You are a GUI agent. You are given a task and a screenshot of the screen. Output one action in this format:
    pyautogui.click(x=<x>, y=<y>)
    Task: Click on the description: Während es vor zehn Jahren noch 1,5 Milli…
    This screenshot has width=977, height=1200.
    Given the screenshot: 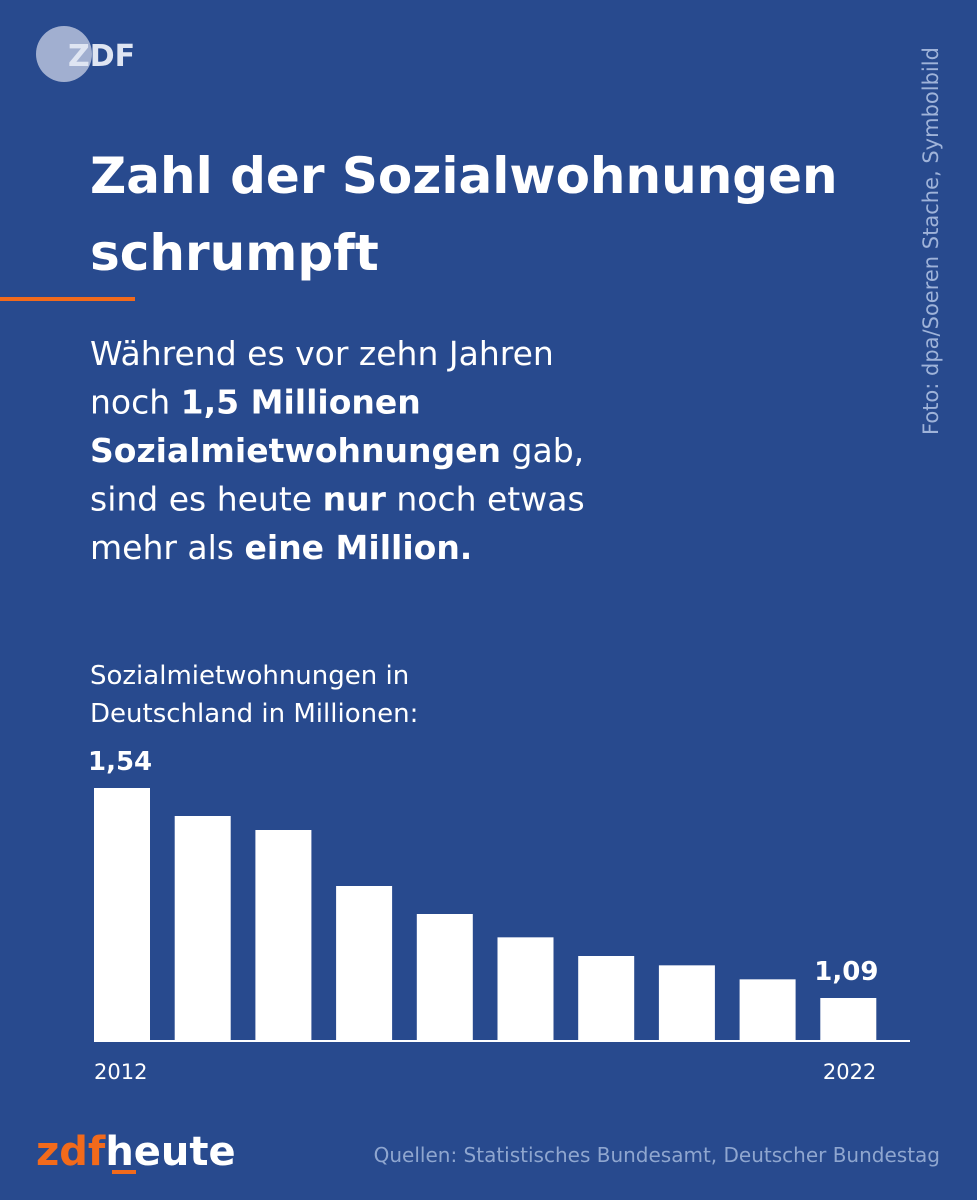 What is the action you would take?
    pyautogui.click(x=337, y=450)
    